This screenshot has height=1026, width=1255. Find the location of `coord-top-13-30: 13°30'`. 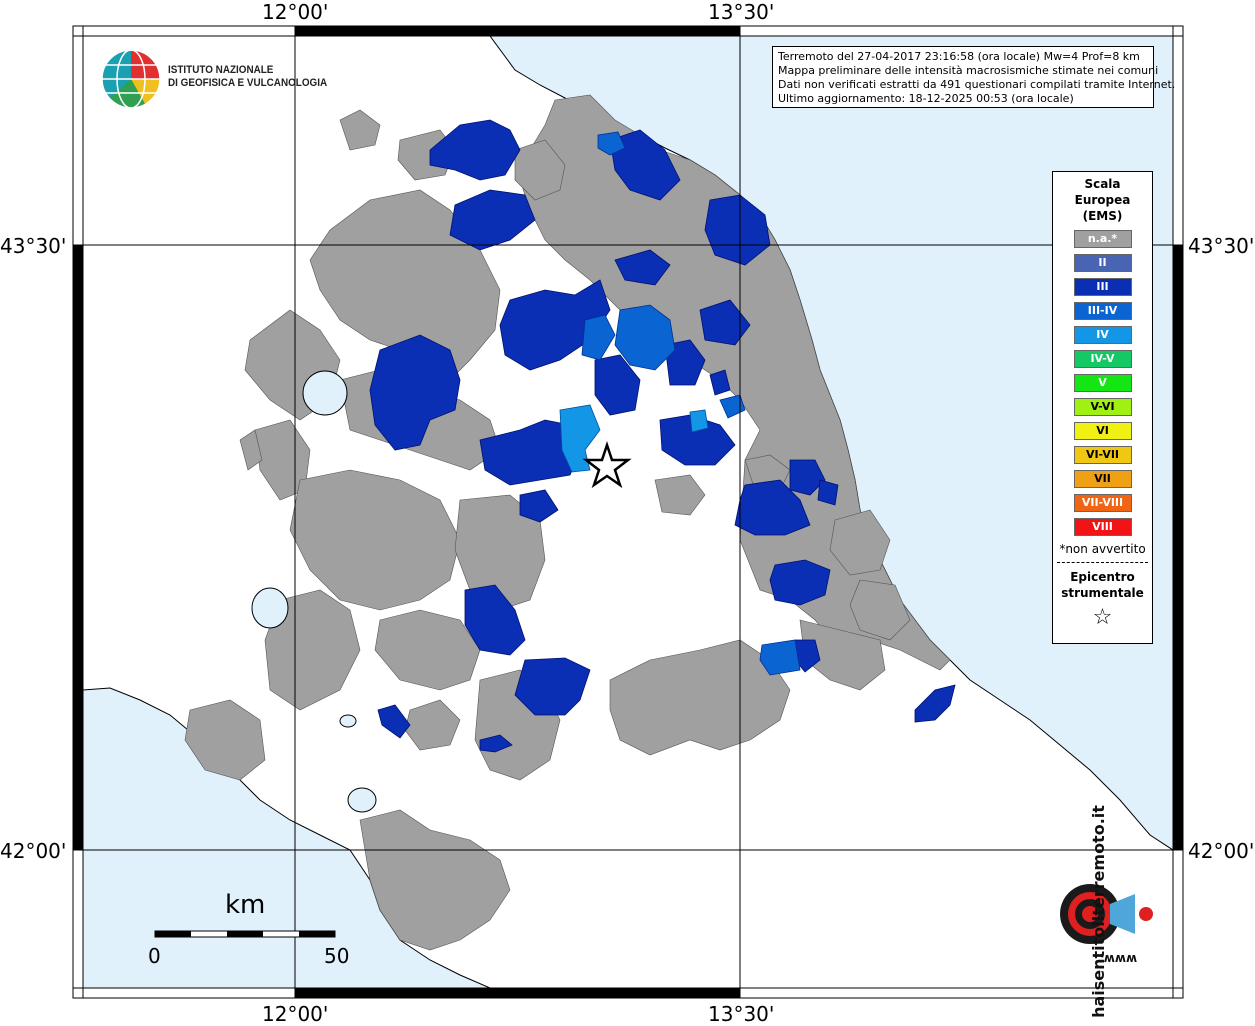

coord-top-13-30: 13°30' is located at coordinates (741, 12).